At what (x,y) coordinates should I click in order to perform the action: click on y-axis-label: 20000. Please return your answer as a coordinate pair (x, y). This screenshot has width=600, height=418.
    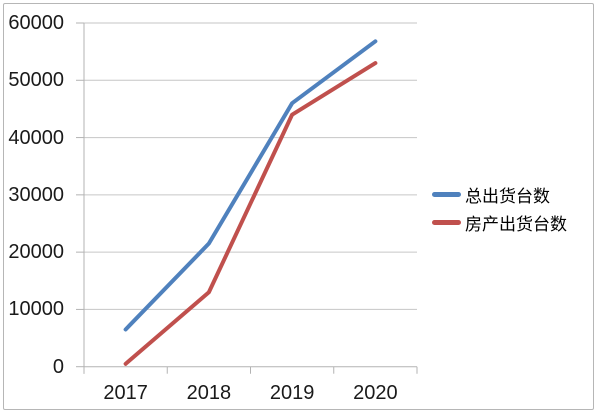
    Looking at the image, I should click on (36, 252).